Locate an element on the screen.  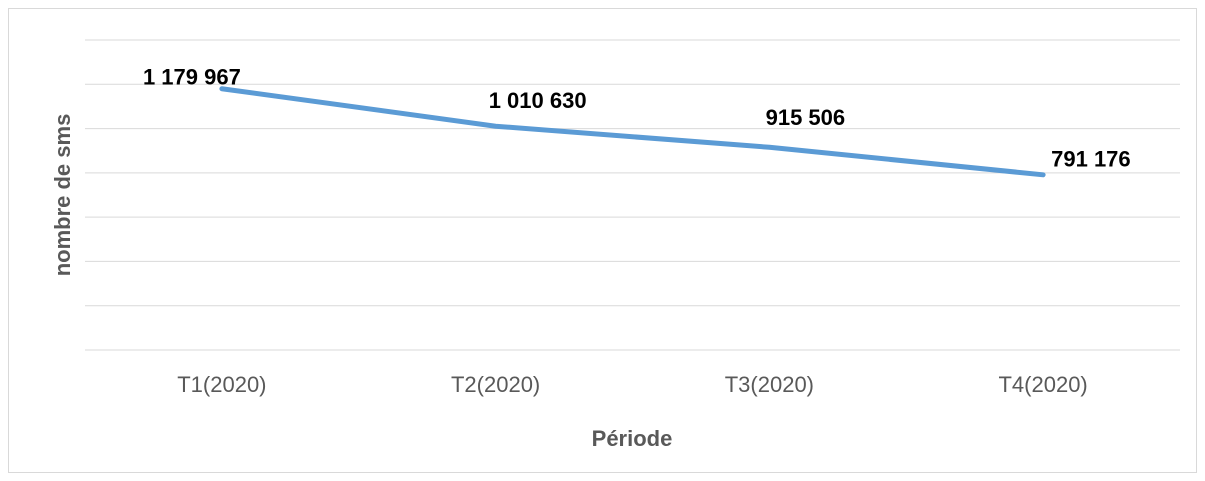
data-label: 791 176 is located at coordinates (1091, 159).